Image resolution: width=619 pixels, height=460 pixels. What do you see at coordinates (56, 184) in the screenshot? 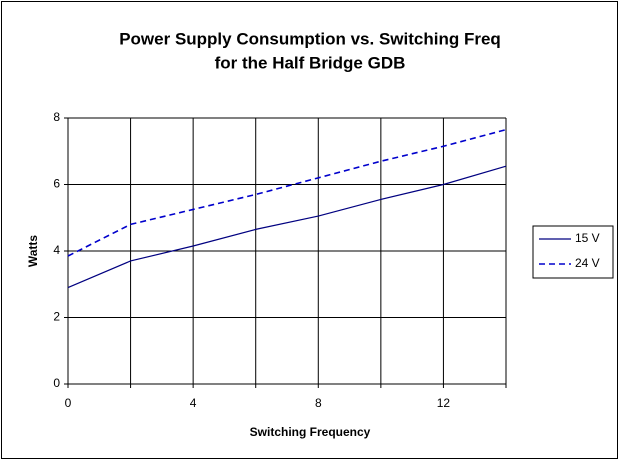
I see `y-tick-label: 6` at bounding box center [56, 184].